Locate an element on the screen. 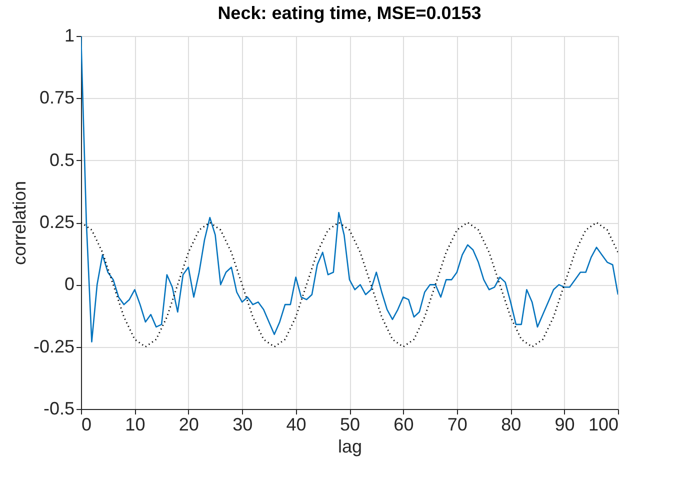  y-tick-label: 0.75 is located at coordinates (56, 98).